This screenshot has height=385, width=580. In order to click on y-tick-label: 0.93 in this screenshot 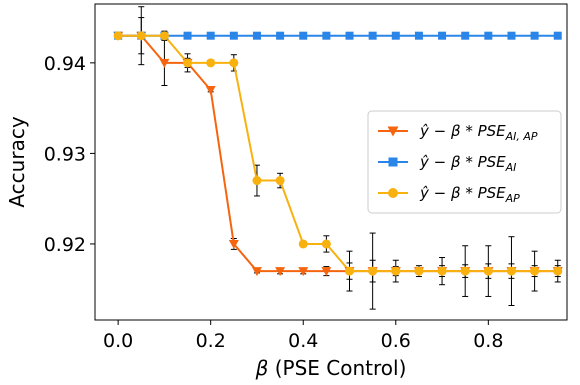, I will do `click(65, 154)`.